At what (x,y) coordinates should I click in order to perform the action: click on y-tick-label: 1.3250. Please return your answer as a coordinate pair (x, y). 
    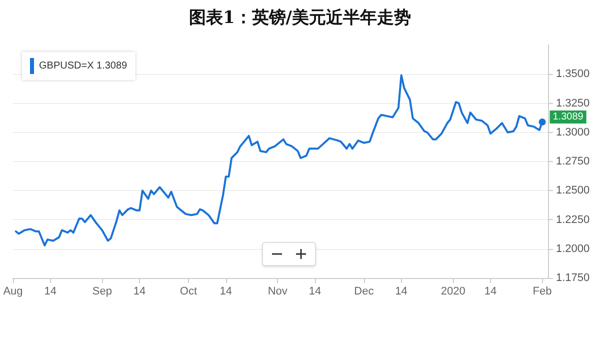
    Looking at the image, I should click on (573, 103).